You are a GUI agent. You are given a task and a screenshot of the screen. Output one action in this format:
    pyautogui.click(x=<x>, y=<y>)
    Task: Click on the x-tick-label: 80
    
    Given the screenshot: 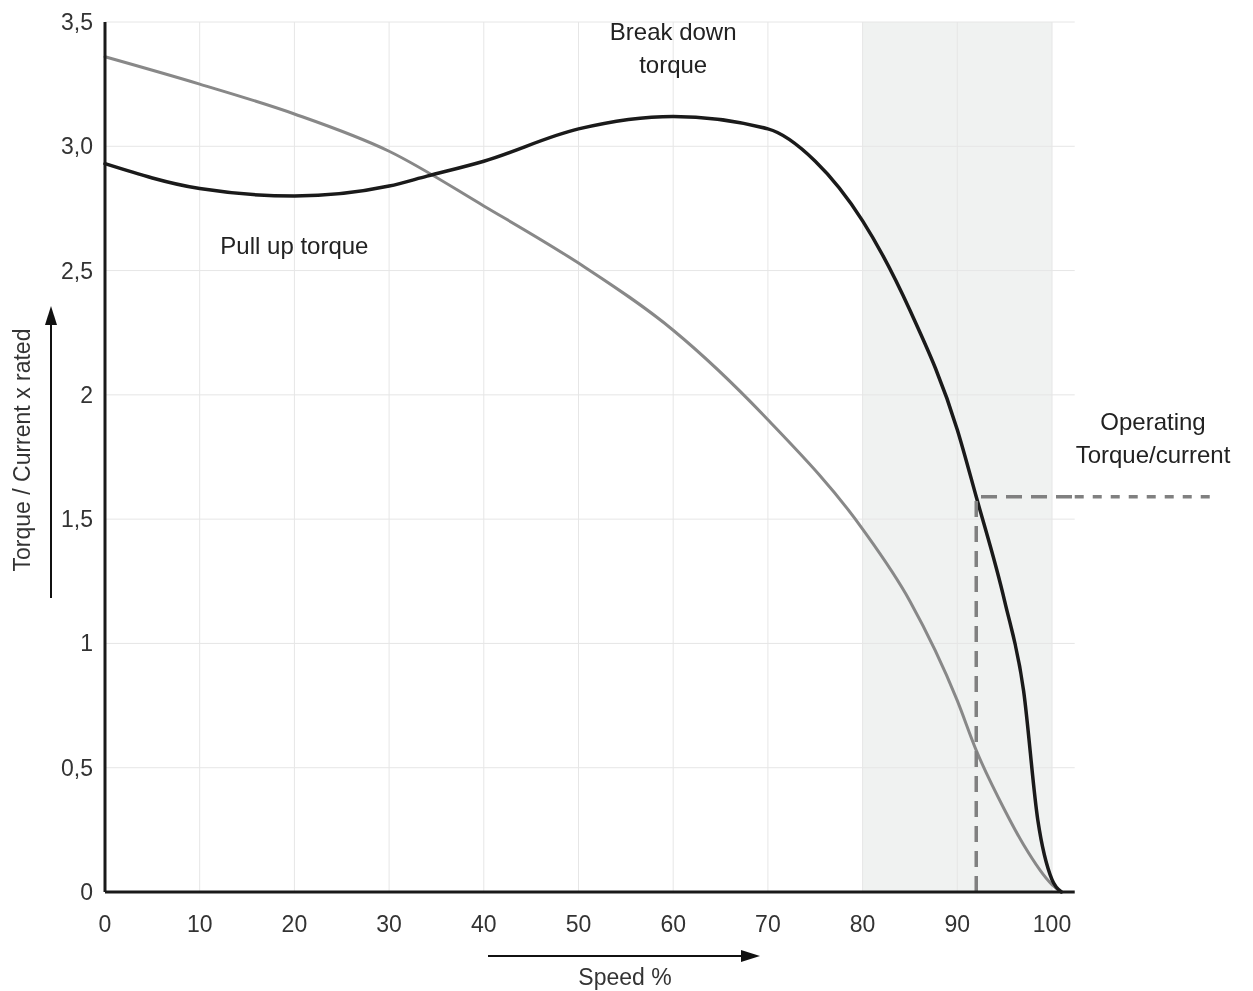 What is the action you would take?
    pyautogui.click(x=862, y=924)
    